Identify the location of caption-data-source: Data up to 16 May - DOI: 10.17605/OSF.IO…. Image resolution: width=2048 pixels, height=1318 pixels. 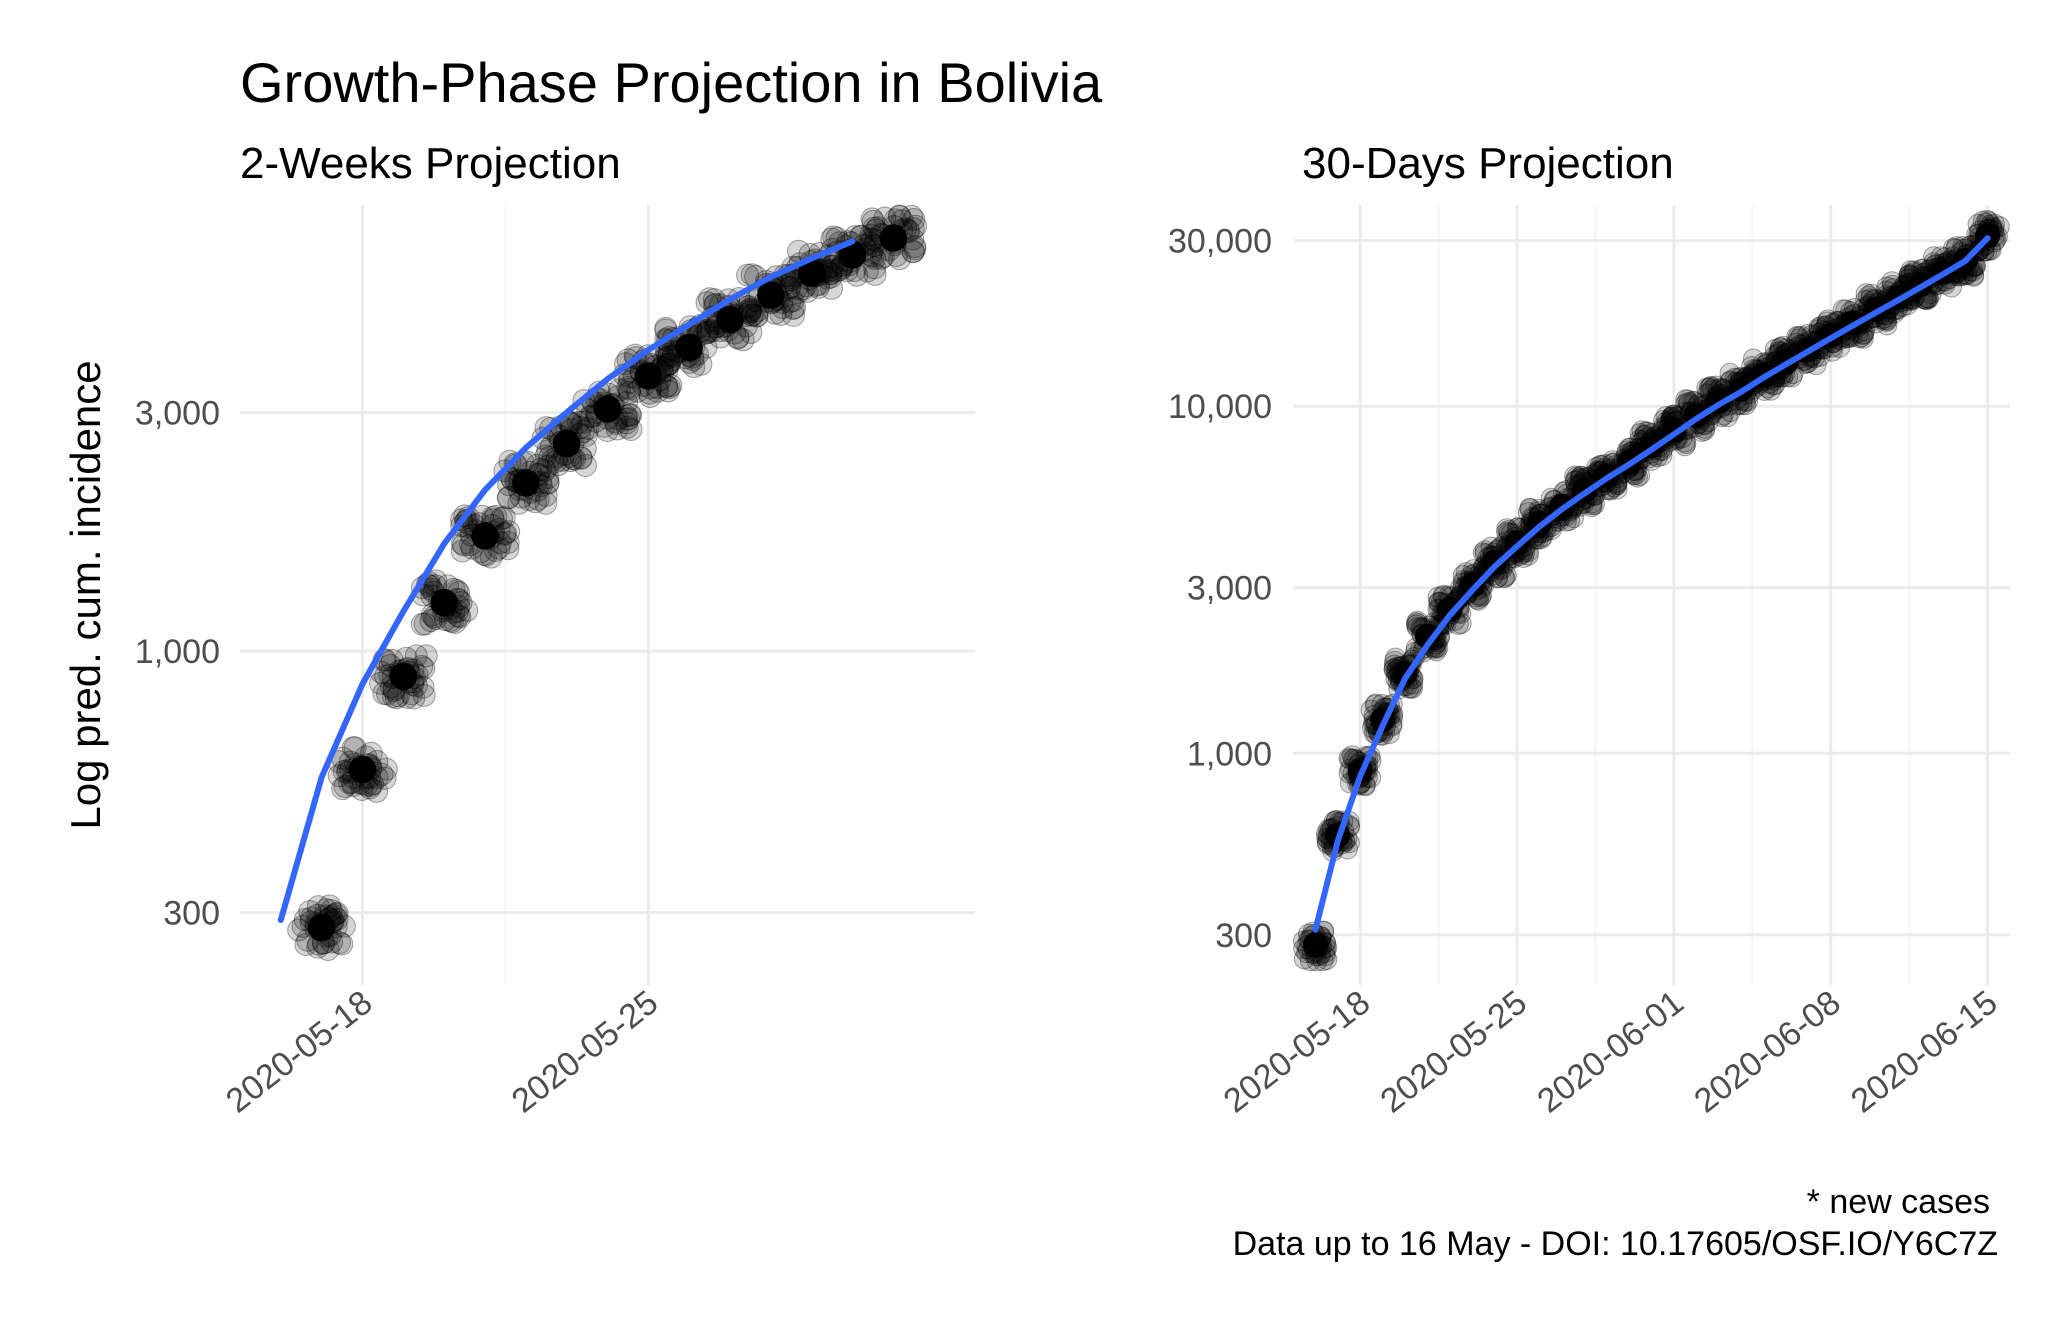
(1615, 1244).